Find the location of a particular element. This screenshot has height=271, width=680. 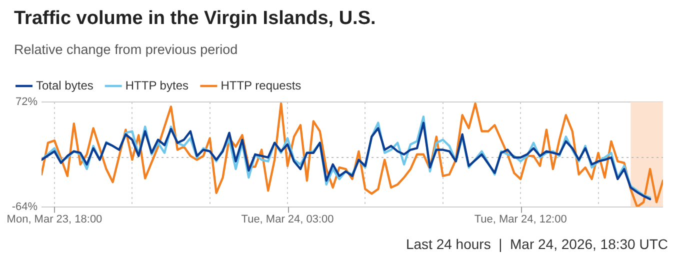

legend-label: Total bytes is located at coordinates (65, 85).